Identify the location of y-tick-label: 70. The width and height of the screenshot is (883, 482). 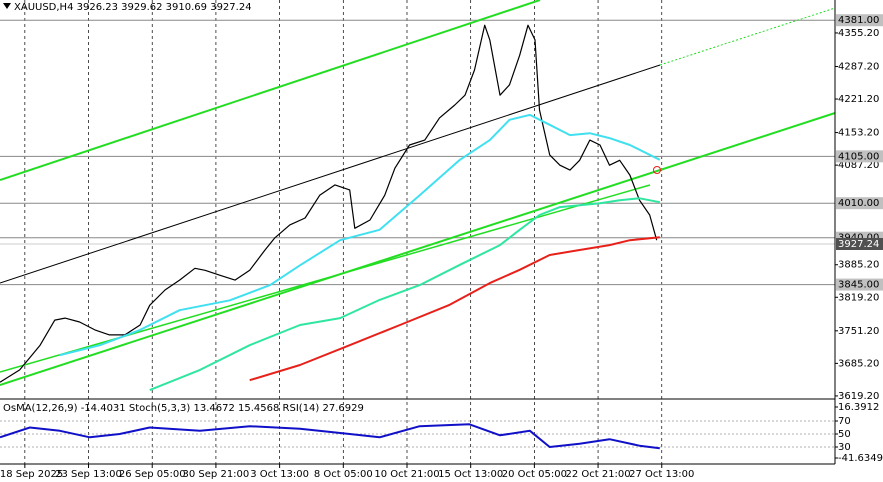
(844, 421).